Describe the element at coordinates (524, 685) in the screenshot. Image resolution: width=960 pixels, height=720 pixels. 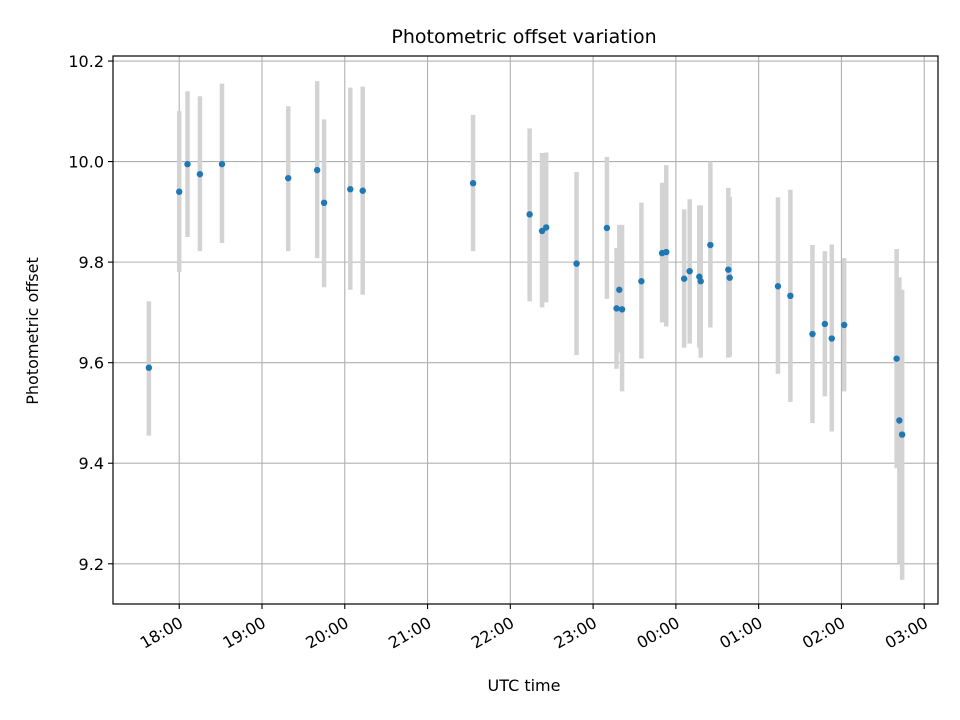
I see `x-axis-label: UTC time` at that location.